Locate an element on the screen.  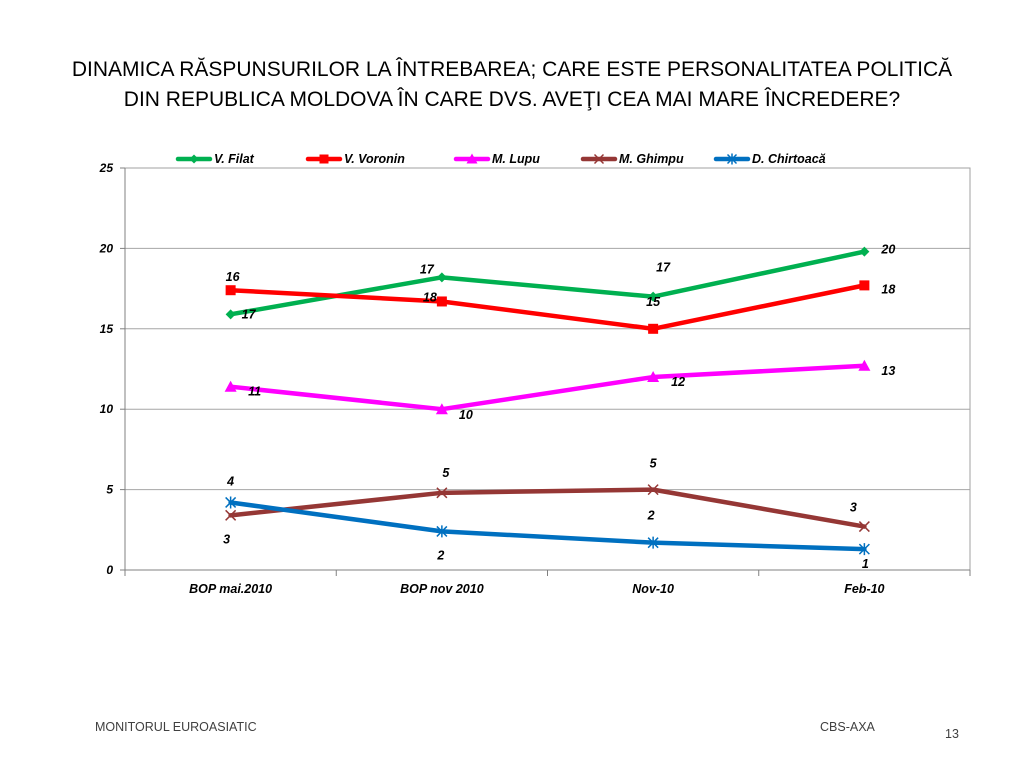
footer-author: CBS-AXA is located at coordinates (847, 727).